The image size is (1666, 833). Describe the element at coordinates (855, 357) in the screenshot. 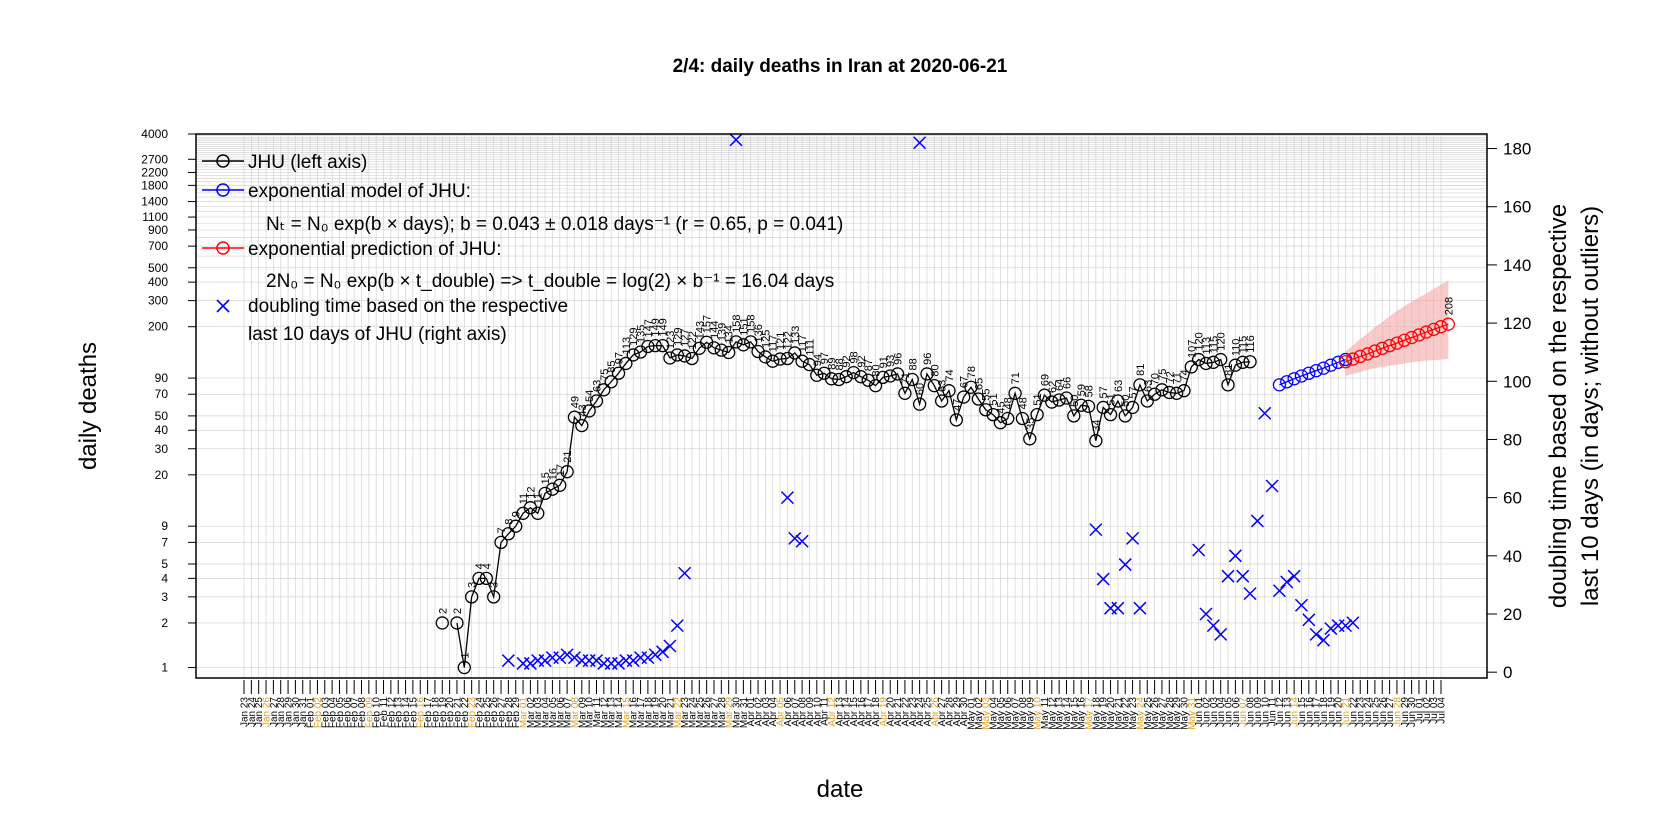

I see `jhu-data-label: 98` at that location.